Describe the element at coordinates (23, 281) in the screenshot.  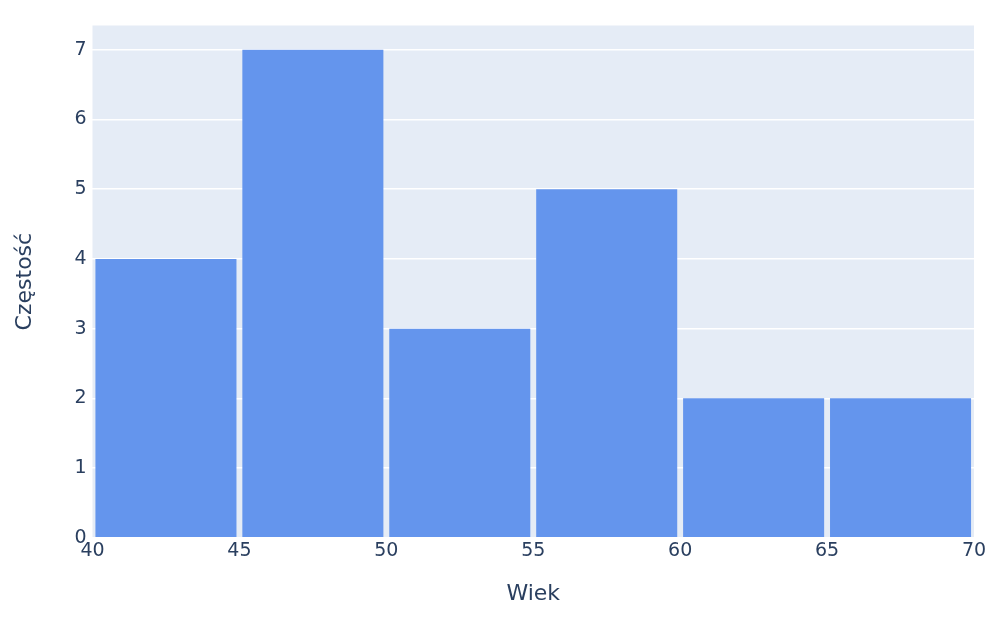
I see `y-axis-title: Częstość` at that location.